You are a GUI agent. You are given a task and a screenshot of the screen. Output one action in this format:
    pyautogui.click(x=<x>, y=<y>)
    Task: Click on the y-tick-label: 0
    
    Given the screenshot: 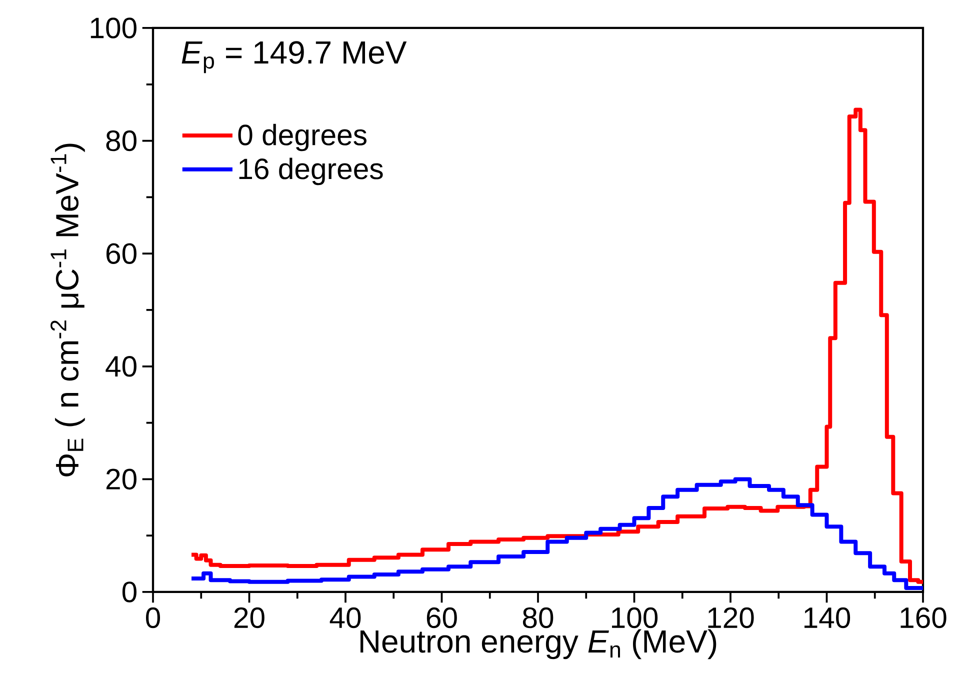 What is the action you would take?
    pyautogui.click(x=129, y=592)
    